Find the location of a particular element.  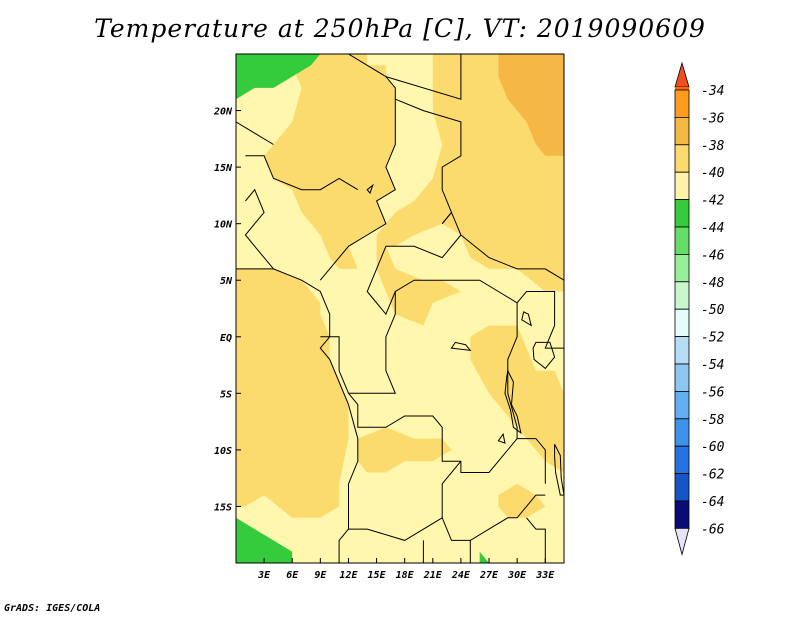

lat-tick-label: 15N is located at coordinates (223, 168).